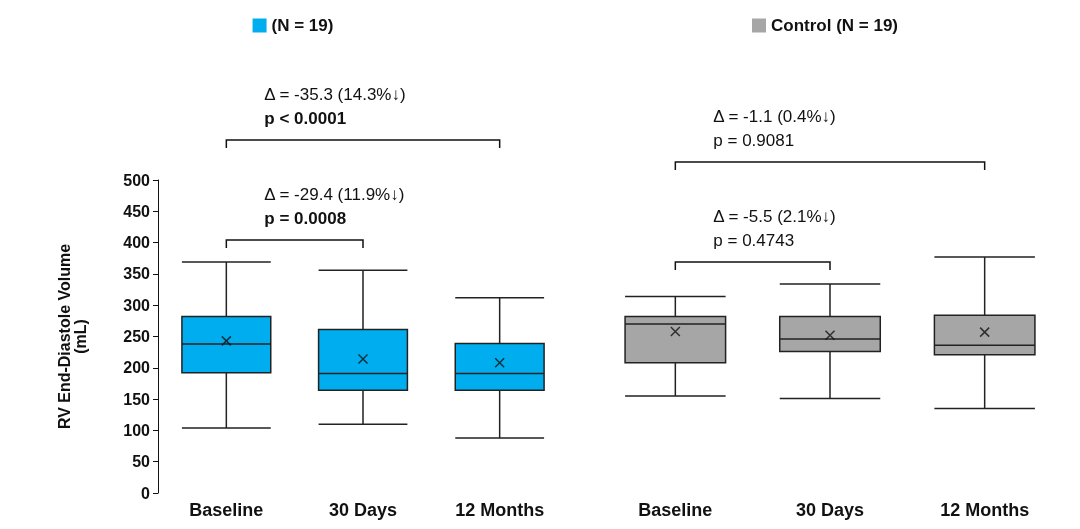 The width and height of the screenshot is (1080, 529). What do you see at coordinates (335, 95) in the screenshot?
I see `text: Δ = -35.3 (14.3%↓)` at bounding box center [335, 95].